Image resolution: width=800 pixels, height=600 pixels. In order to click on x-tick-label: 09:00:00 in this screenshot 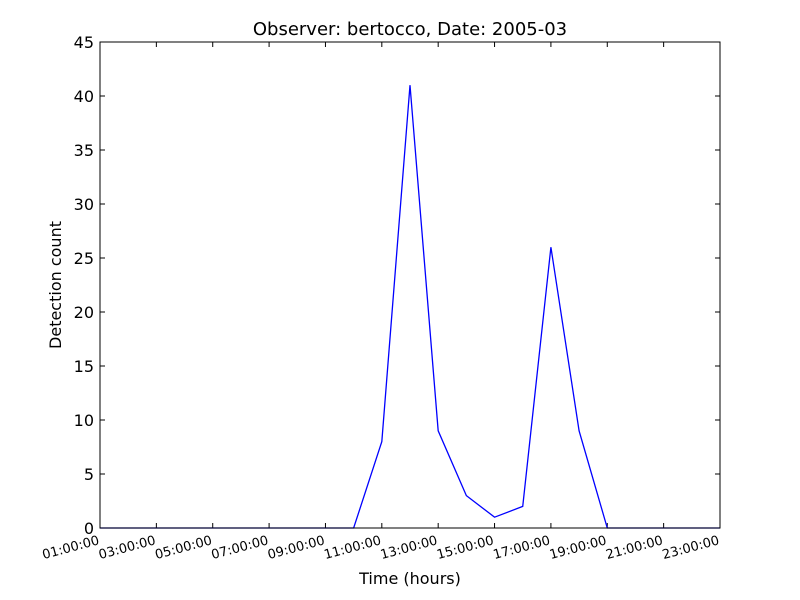, I will do `click(296, 548)`.